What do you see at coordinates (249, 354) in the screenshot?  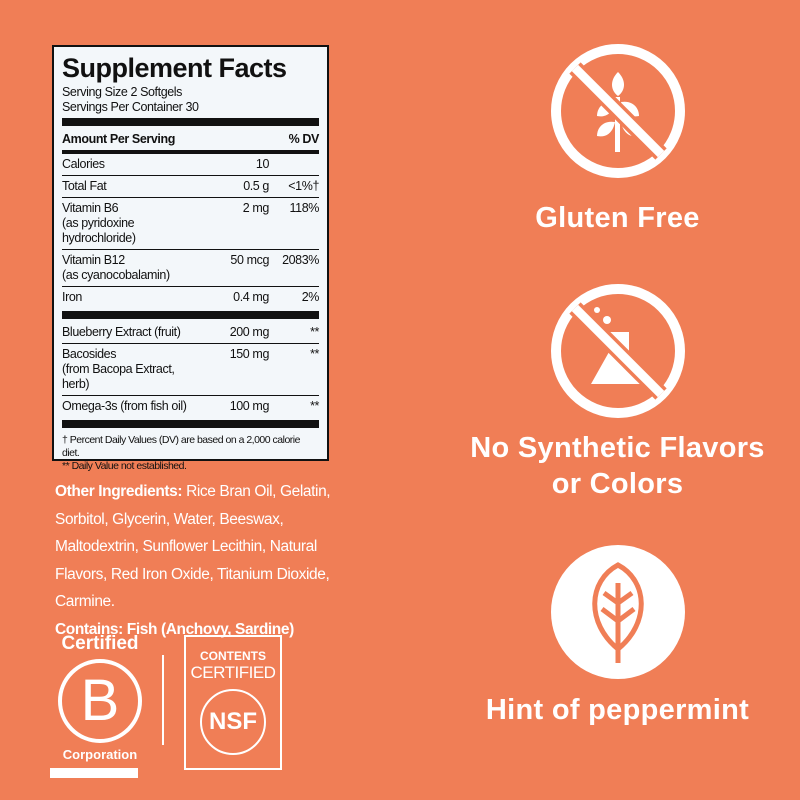 I see `nutrient-amount: 150 mg` at bounding box center [249, 354].